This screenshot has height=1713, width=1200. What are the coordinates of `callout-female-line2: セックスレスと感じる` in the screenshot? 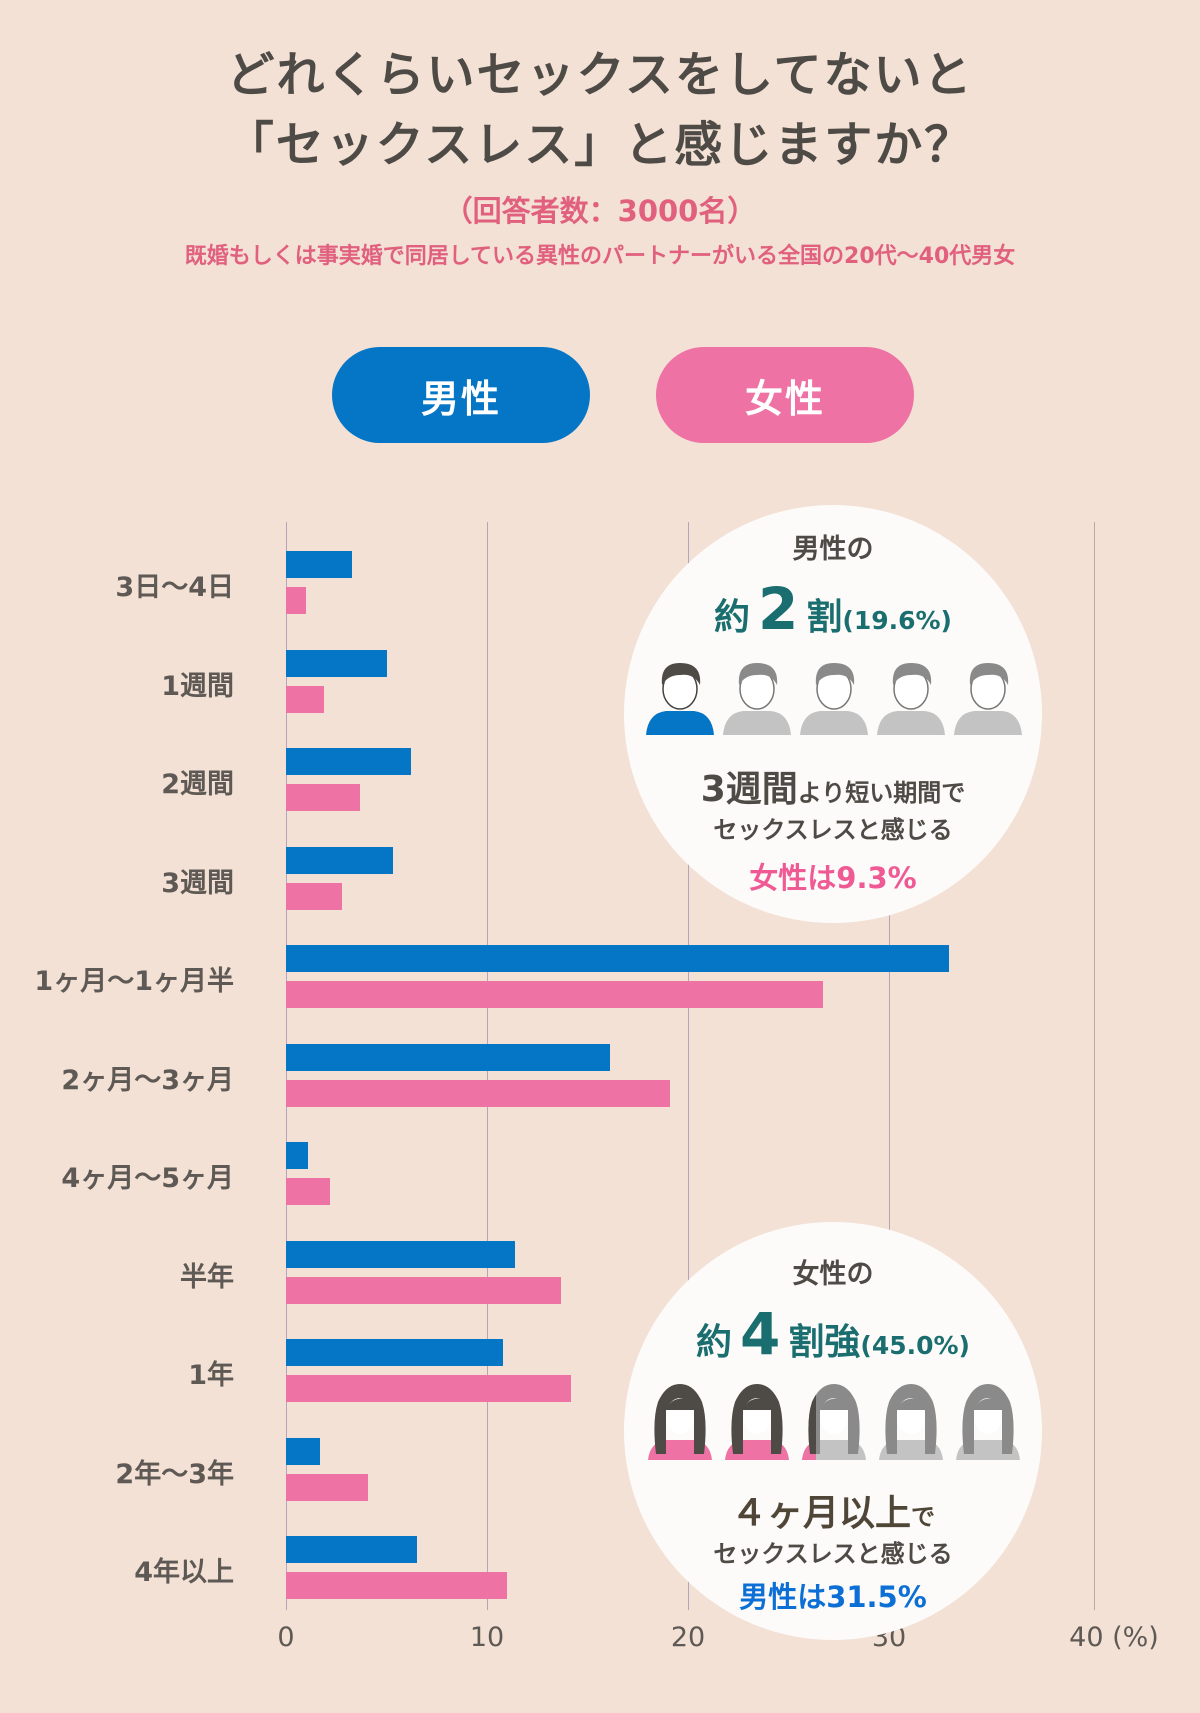 It's located at (833, 1554).